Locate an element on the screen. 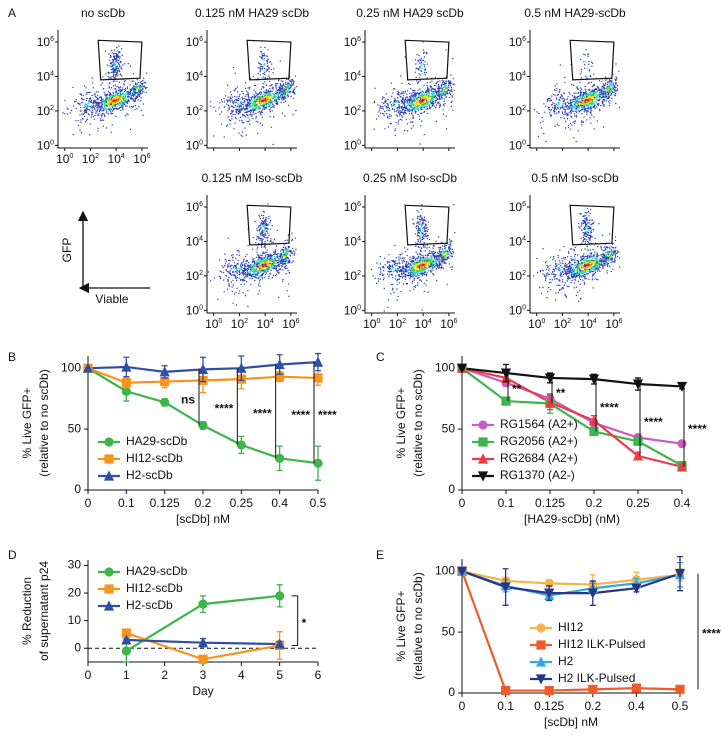  legend-label: HI12-scDb is located at coordinates (154, 588).